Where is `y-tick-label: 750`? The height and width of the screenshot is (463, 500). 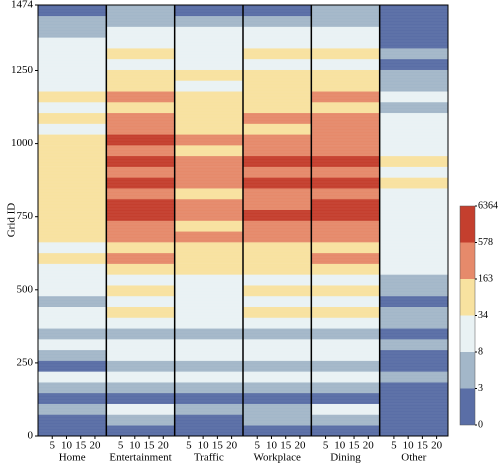
y-tick-label: 750 is located at coordinates (25, 216).